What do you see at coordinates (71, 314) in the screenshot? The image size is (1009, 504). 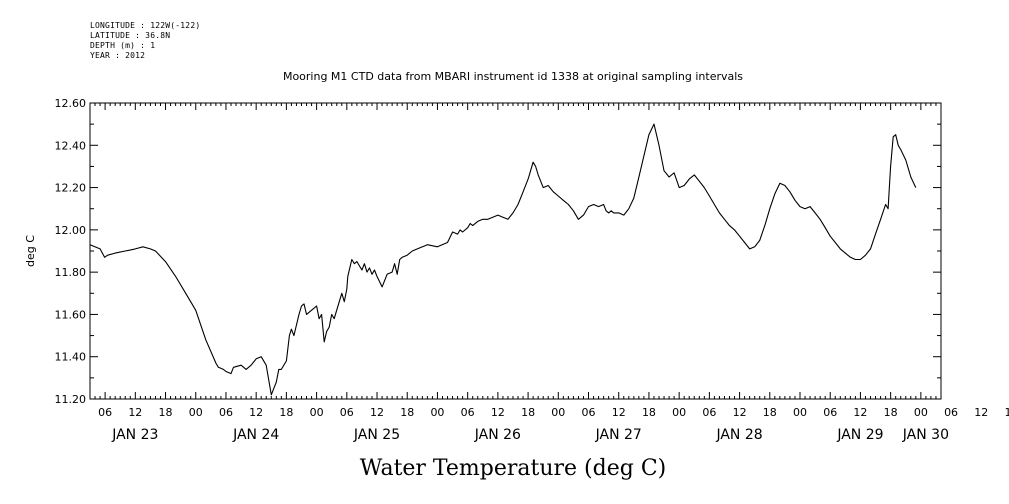 I see `y-tick-label: 11.60` at bounding box center [71, 314].